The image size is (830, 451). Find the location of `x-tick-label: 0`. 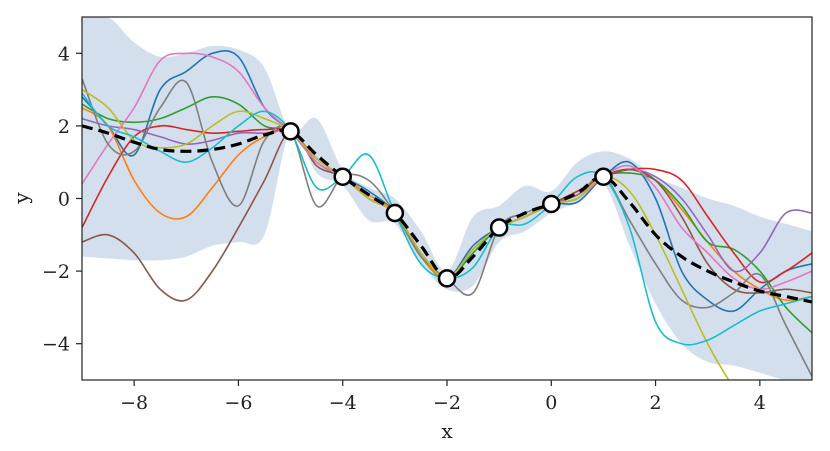

x-tick-label: 0 is located at coordinates (551, 403).